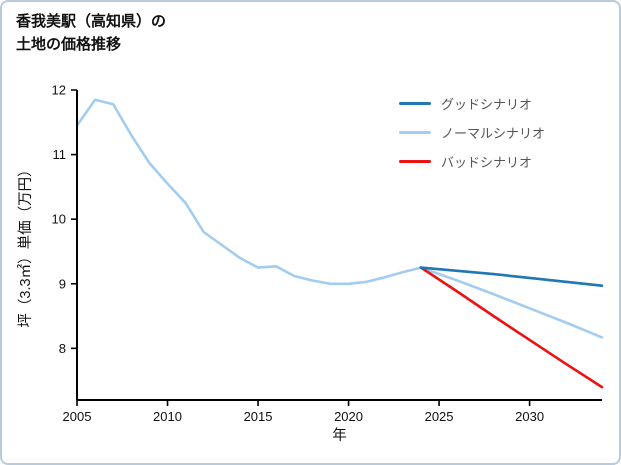  Describe the element at coordinates (91, 33) in the screenshot. I see `page-title: 香我美駅（高知県）の 土地の価格推移` at that location.